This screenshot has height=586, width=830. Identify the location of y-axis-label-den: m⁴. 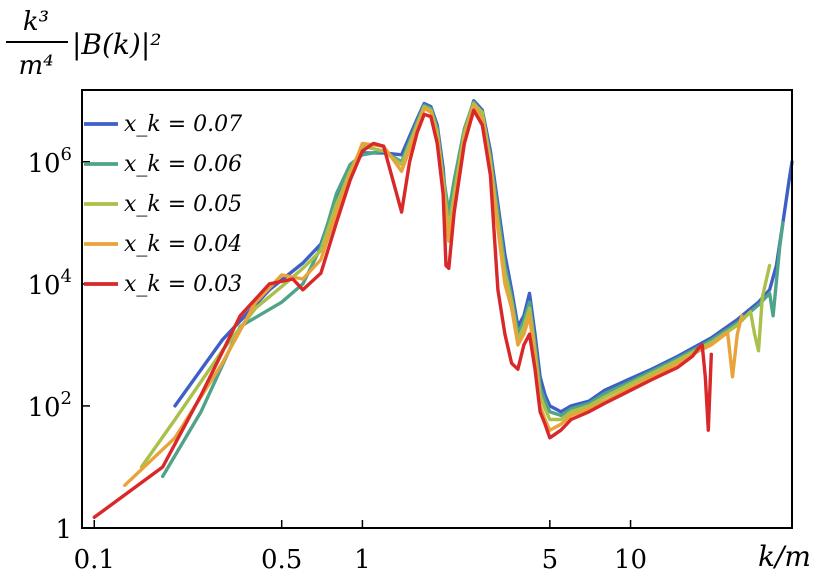
(35, 66).